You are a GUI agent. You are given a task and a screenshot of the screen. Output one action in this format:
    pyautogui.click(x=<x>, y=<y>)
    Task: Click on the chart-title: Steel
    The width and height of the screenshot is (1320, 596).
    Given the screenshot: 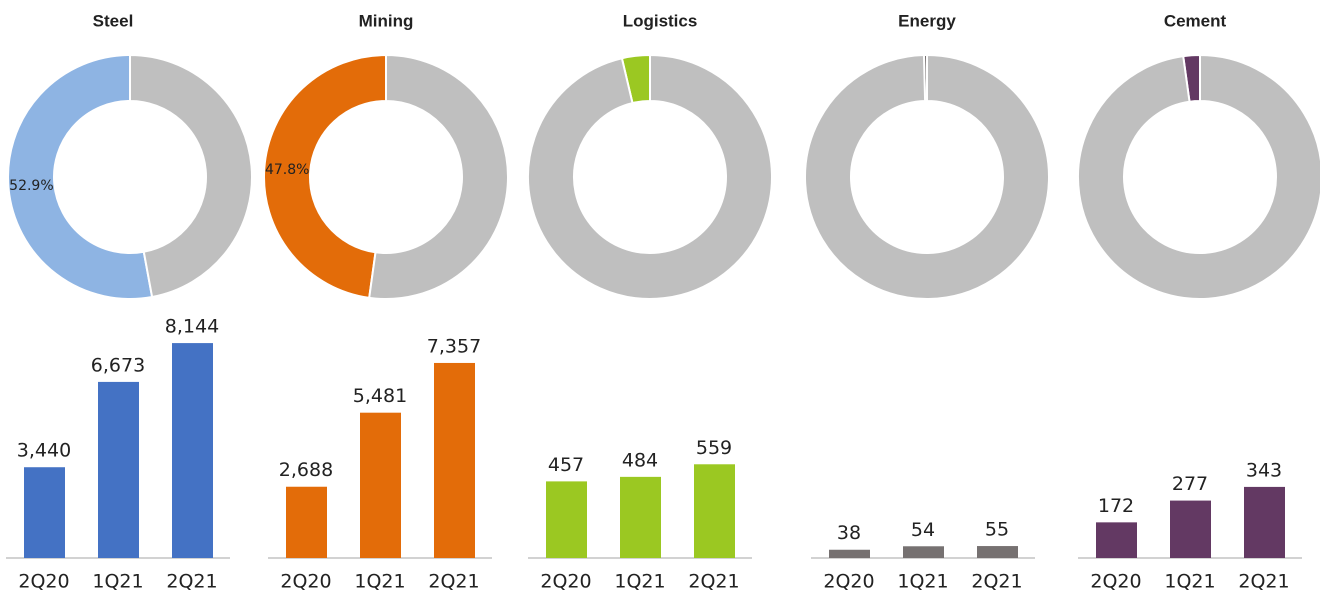 What is the action you would take?
    pyautogui.click(x=113, y=20)
    